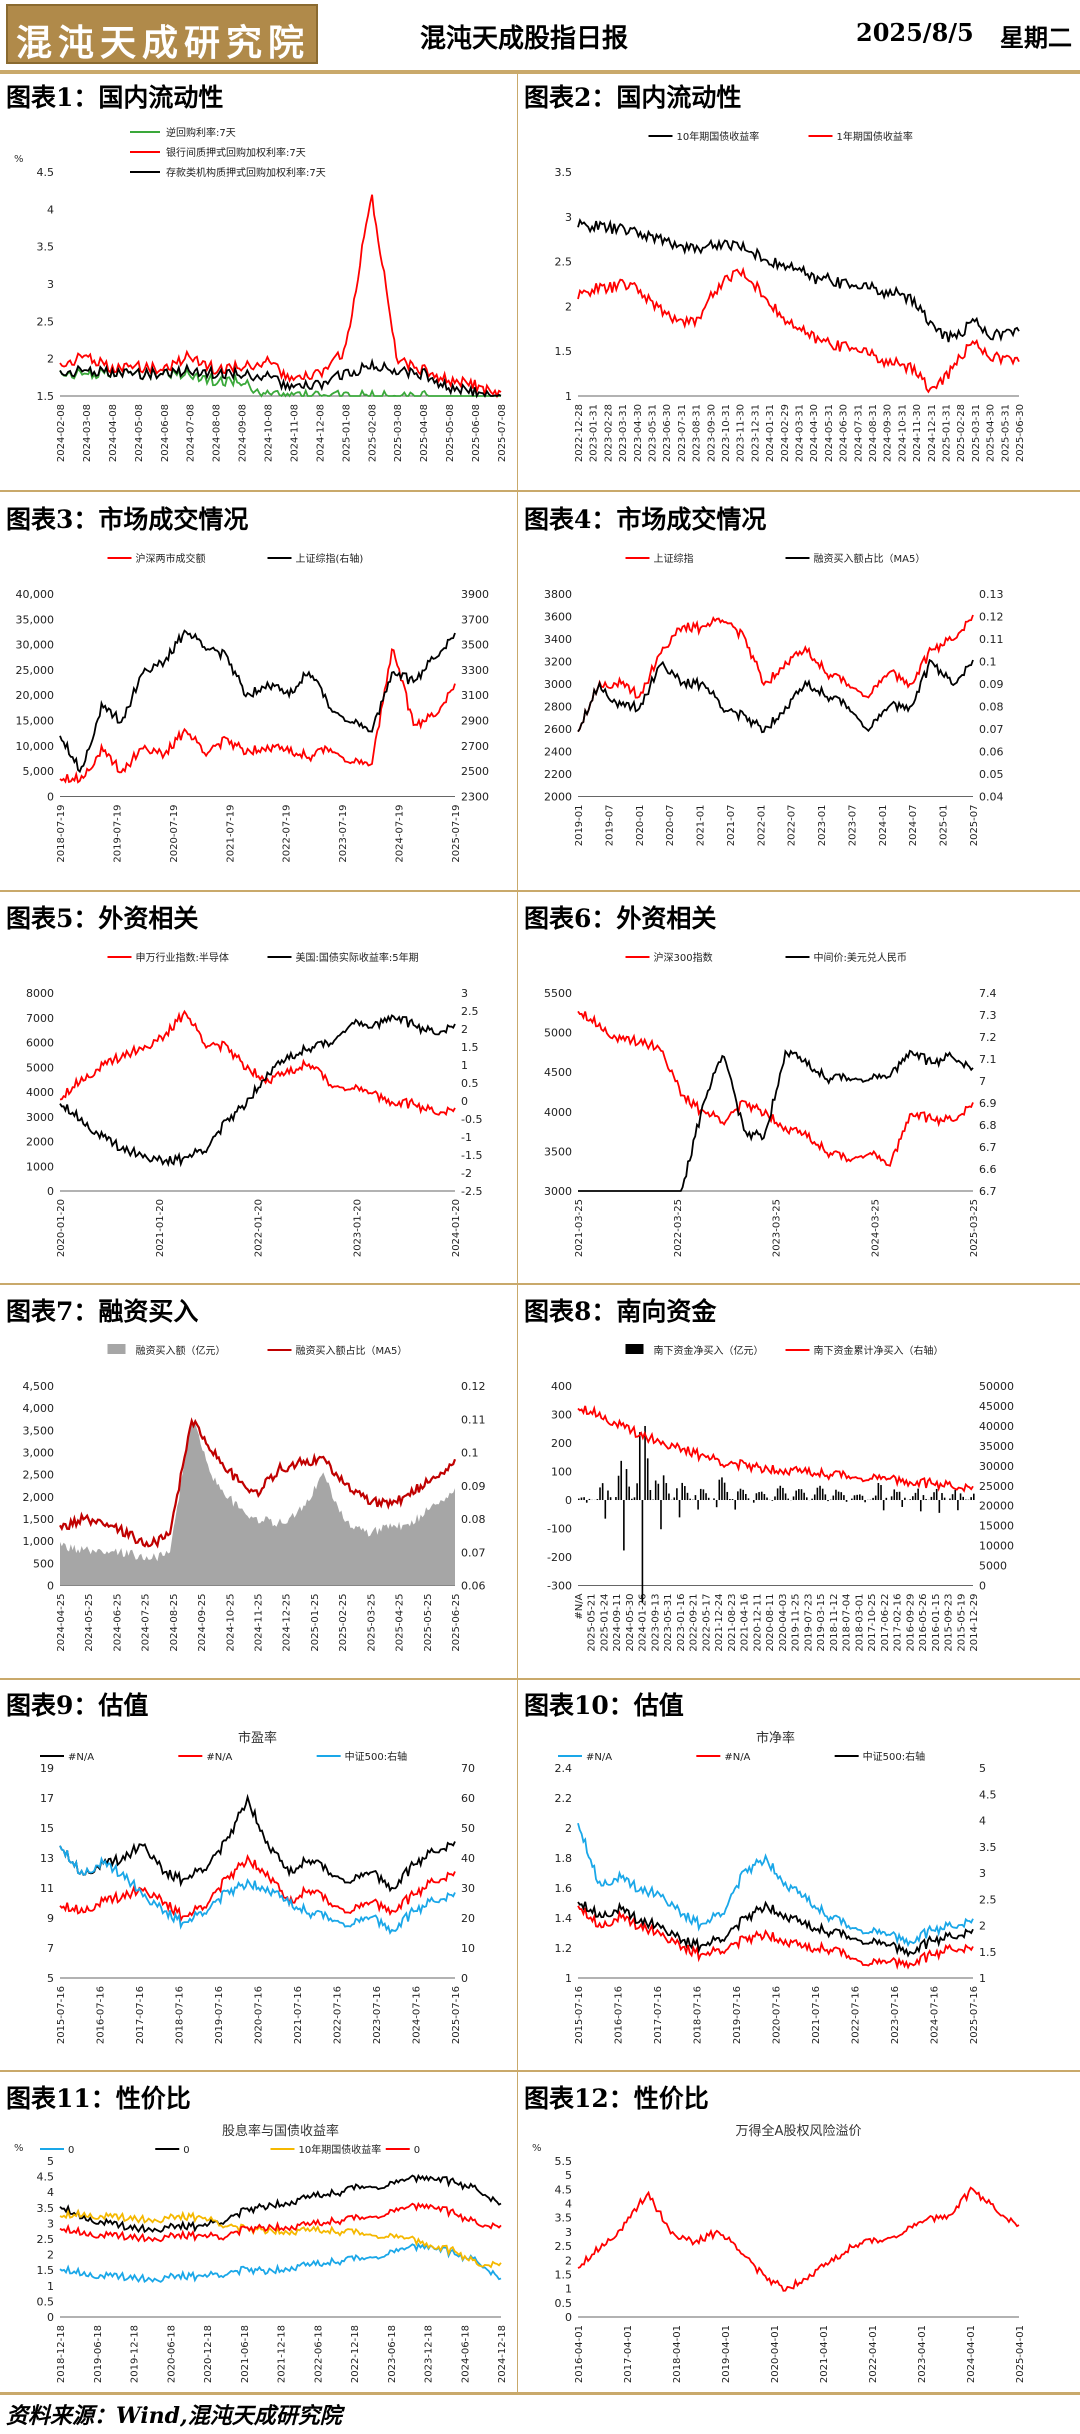 This screenshot has height=2434, width=1080. I want to click on y-tick-label: -300, so click(559, 1586).